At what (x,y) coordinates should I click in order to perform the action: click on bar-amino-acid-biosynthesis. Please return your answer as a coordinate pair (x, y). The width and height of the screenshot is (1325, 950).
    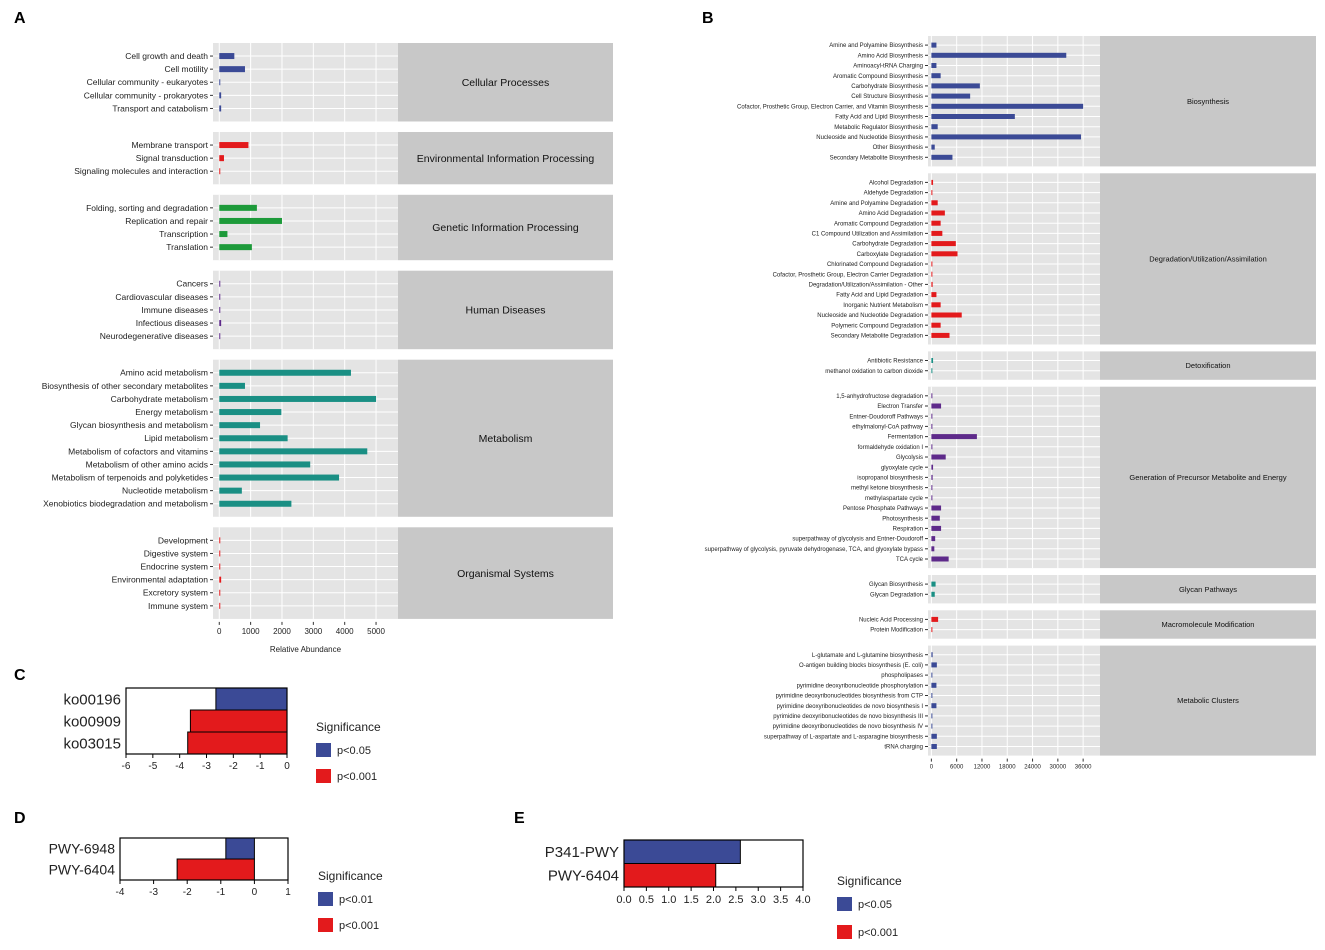
    Looking at the image, I should click on (999, 55).